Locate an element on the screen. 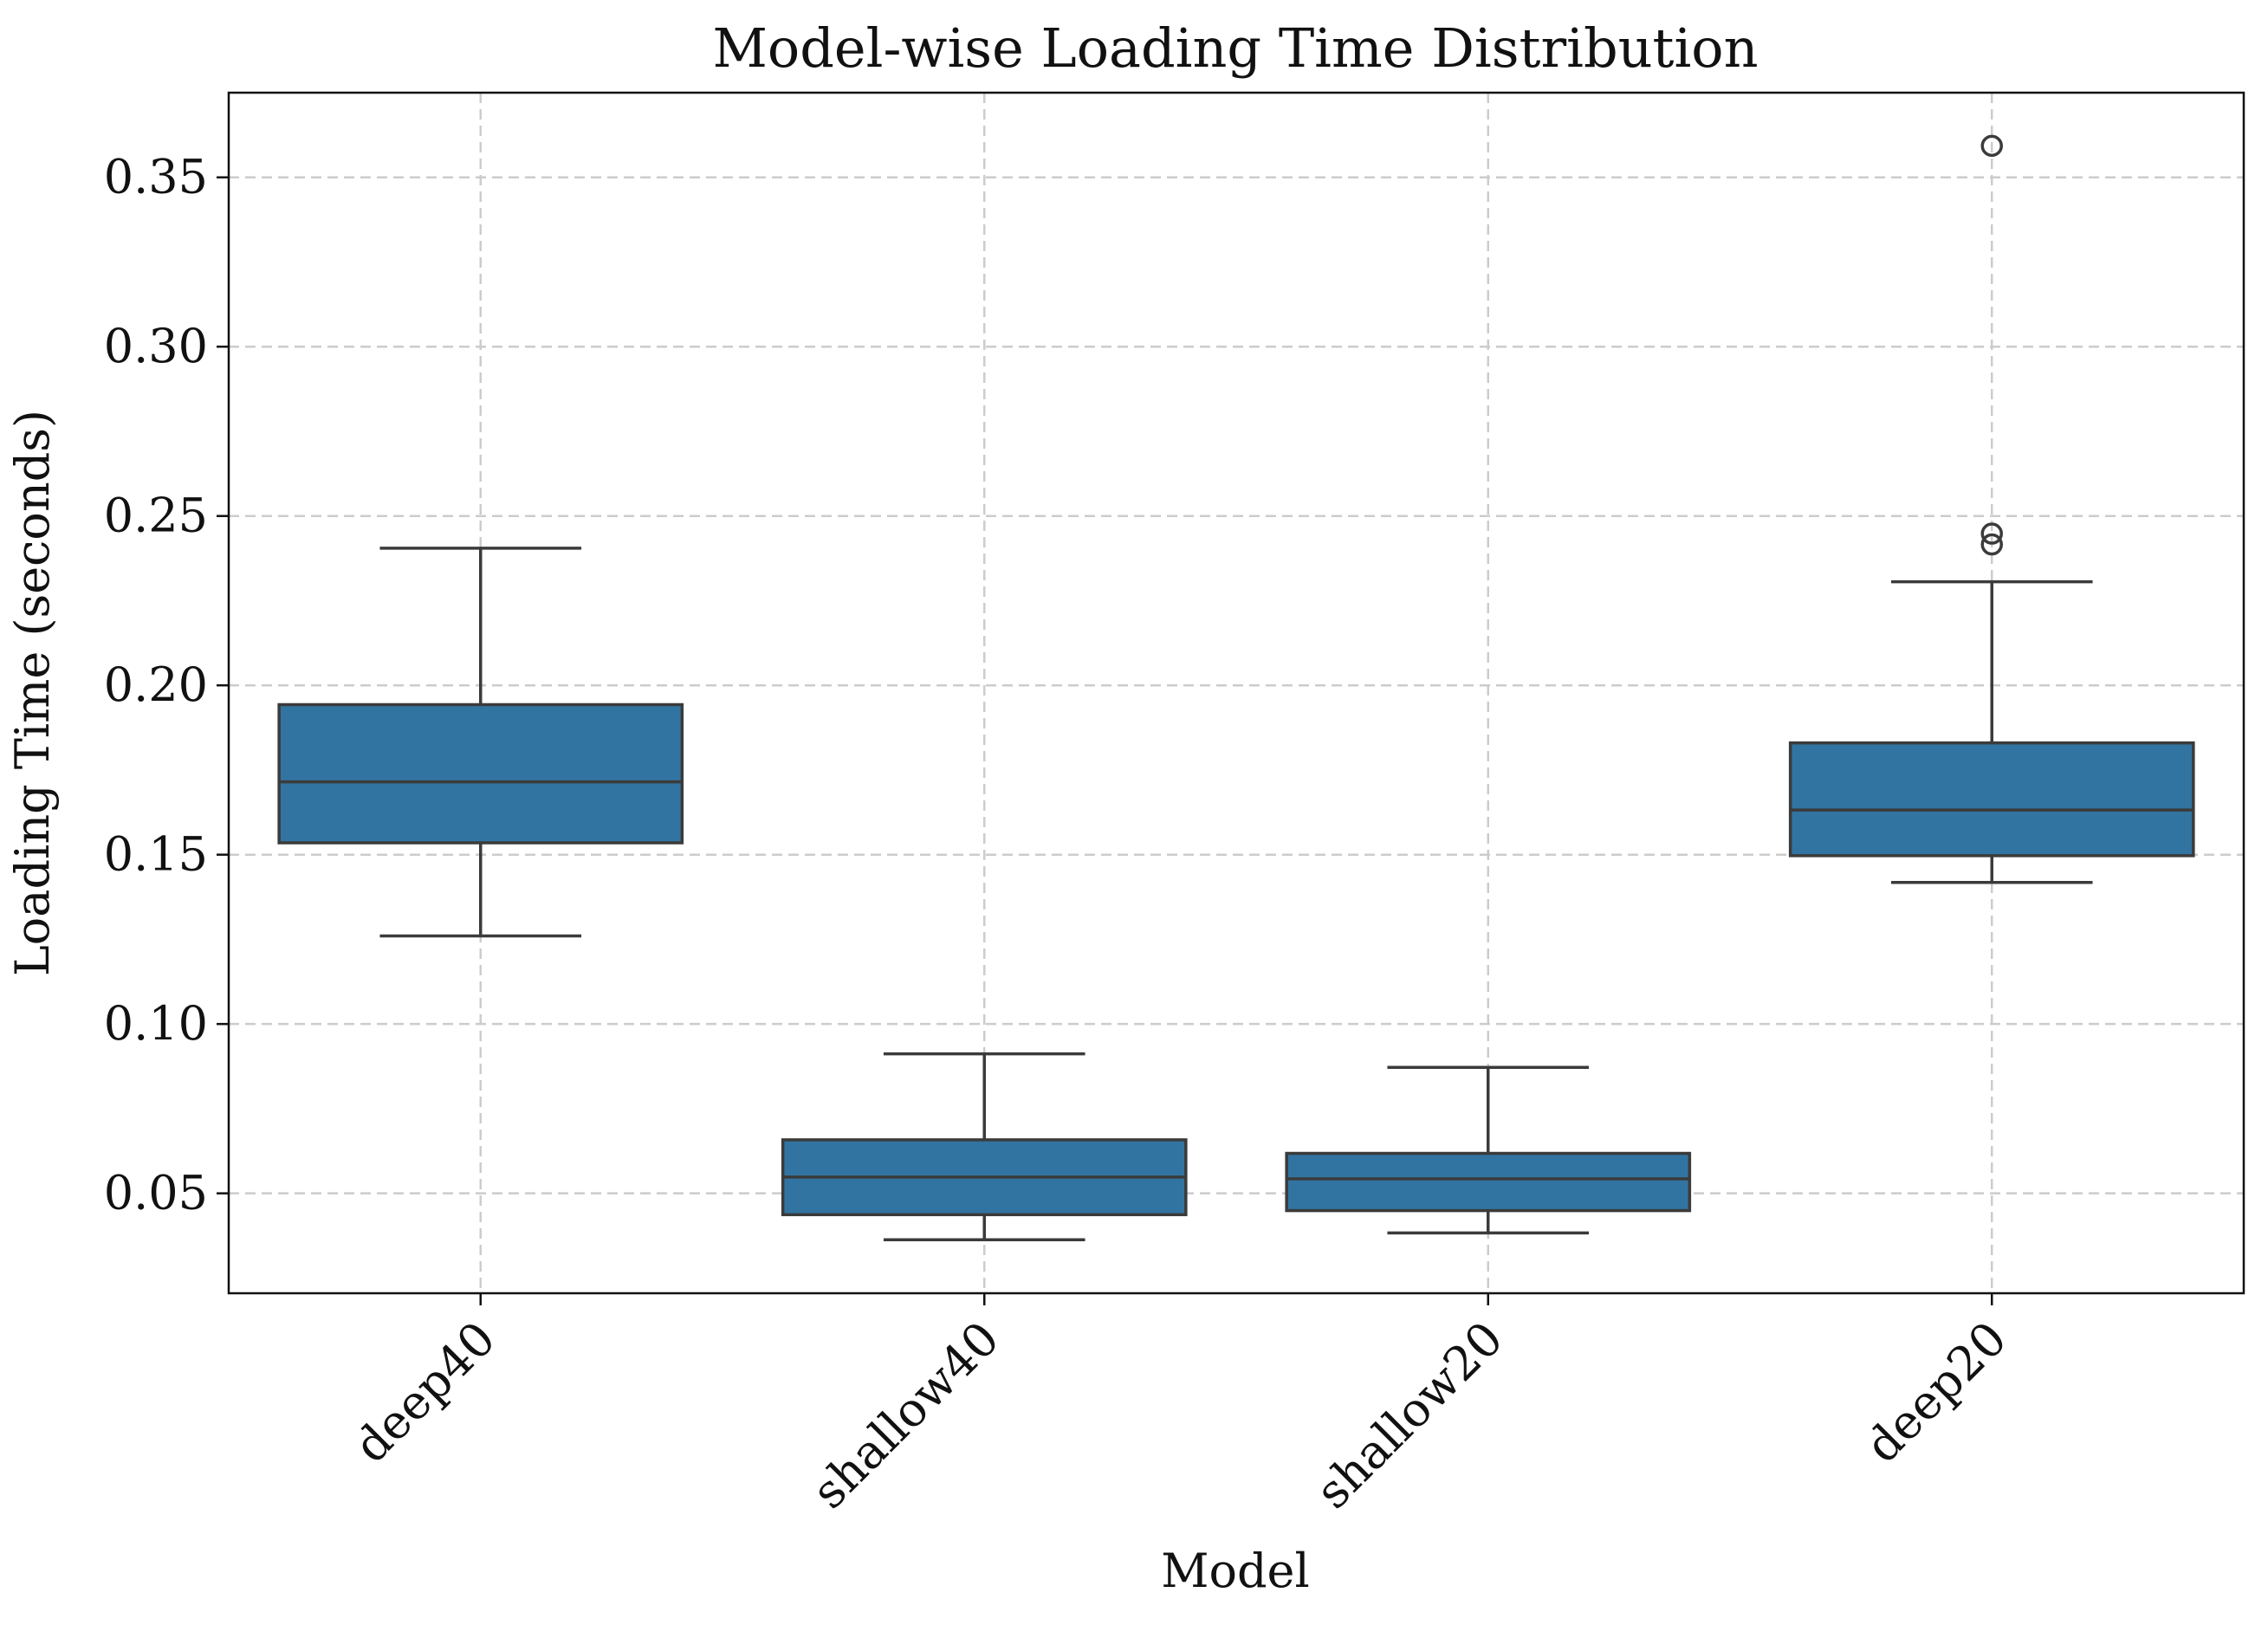 Image resolution: width=2268 pixels, height=1625 pixels. y-tick-label: 0.05 is located at coordinates (156, 1193).